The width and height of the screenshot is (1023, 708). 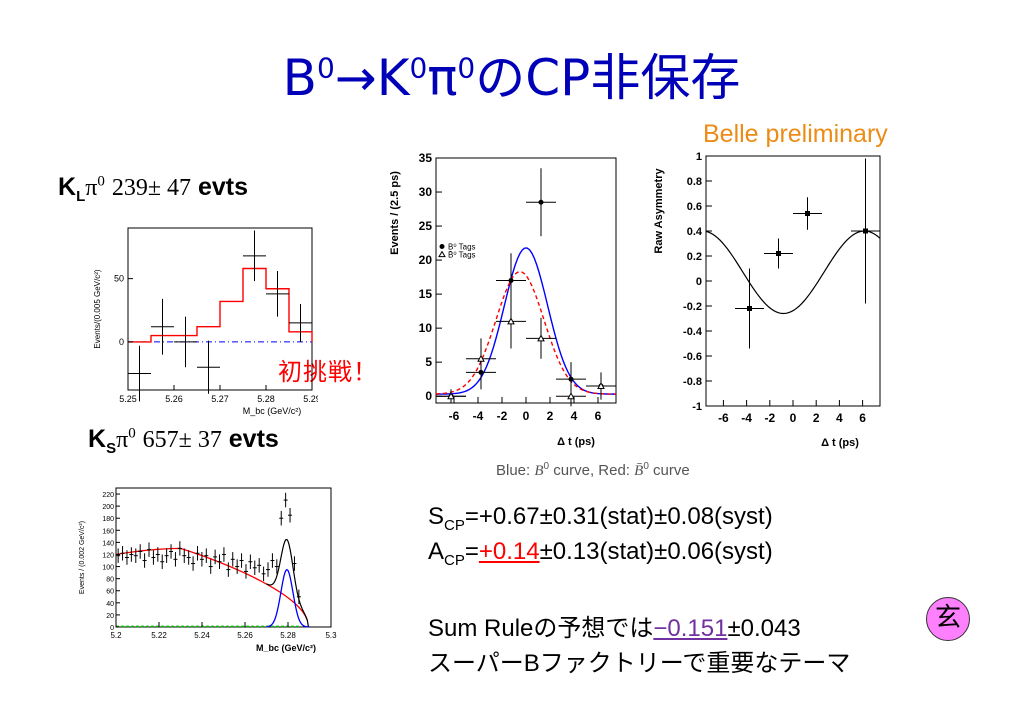 What do you see at coordinates (110, 592) in the screenshot?
I see `y-tick-label: 60` at bounding box center [110, 592].